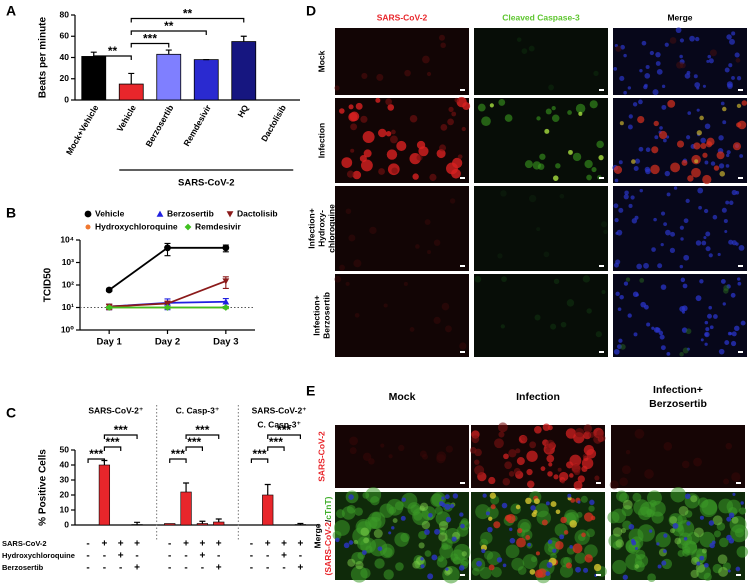 The height and width of the screenshot is (586, 750). Describe the element at coordinates (65, 509) in the screenshot. I see `y-tick-label: 10` at that location.